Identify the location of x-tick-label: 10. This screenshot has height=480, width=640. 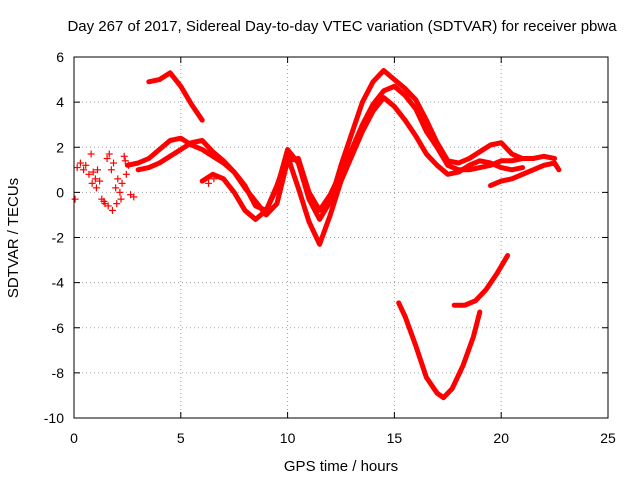
(288, 438).